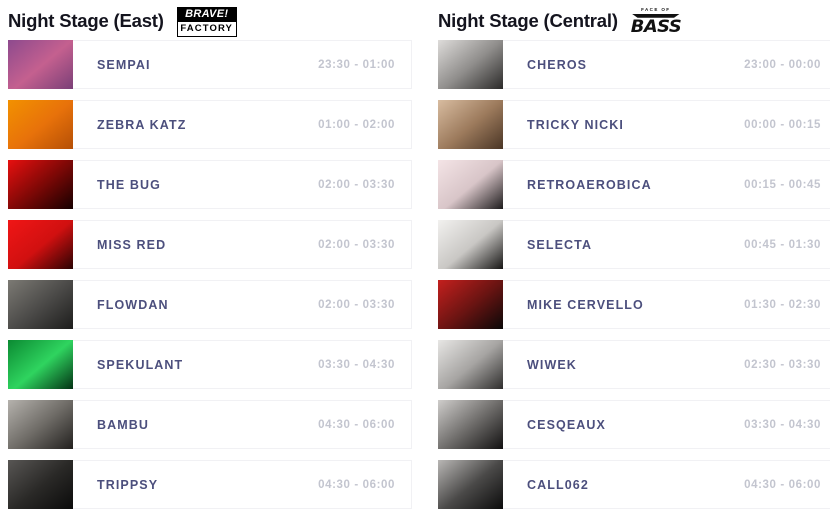  What do you see at coordinates (528, 20) in the screenshot?
I see `stage-title-central: Night Stage (Central)` at bounding box center [528, 20].